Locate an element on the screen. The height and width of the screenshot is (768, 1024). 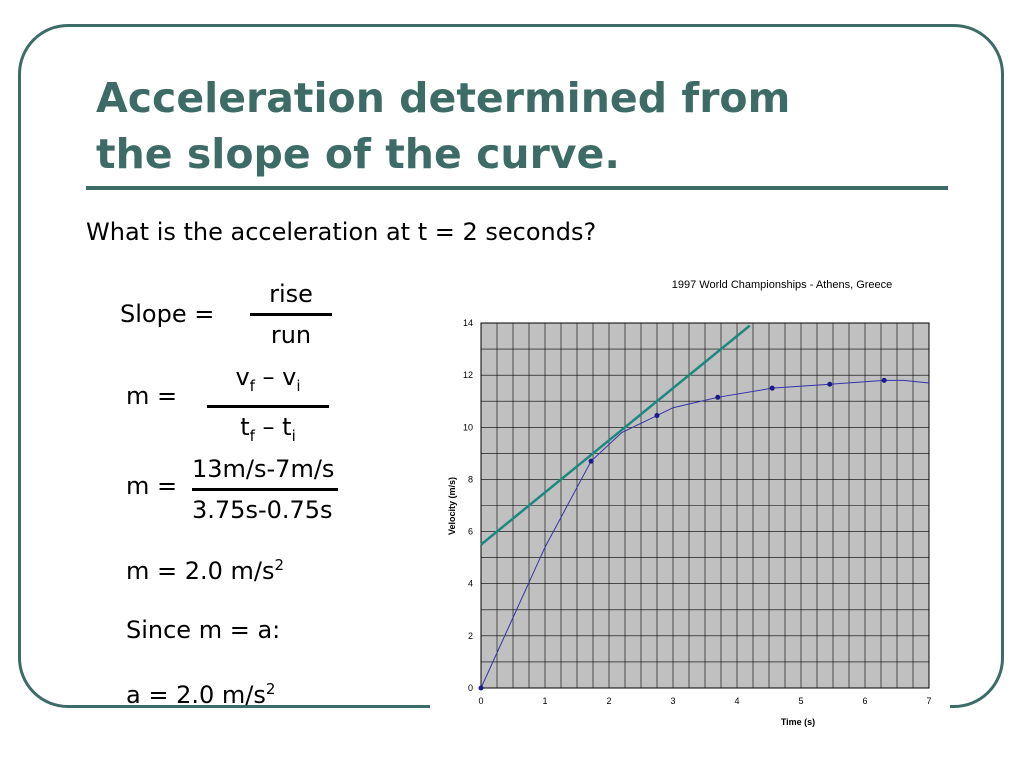
x-tick-label: 3 is located at coordinates (672, 701).